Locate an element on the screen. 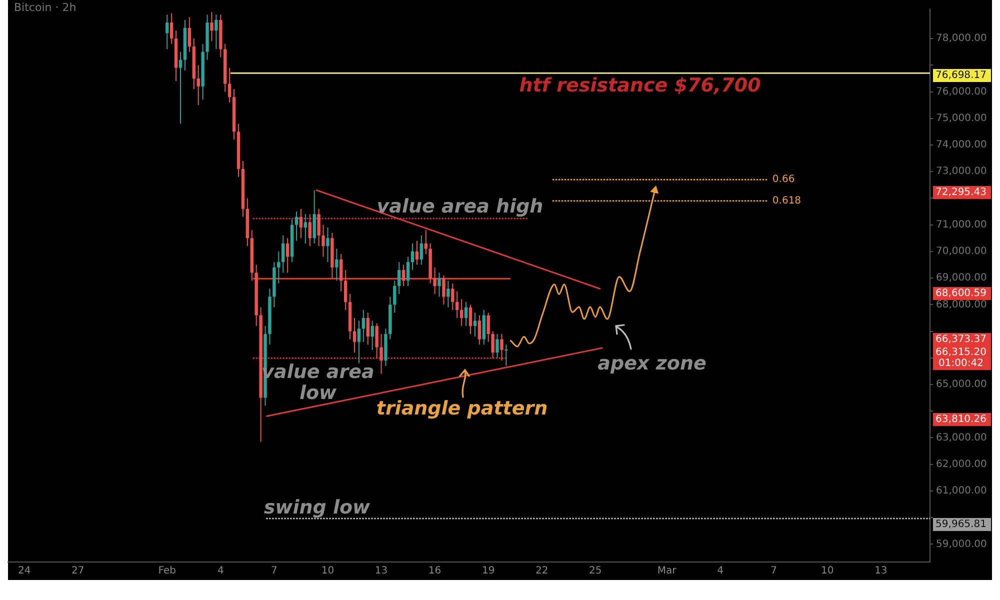  y-tick-label: 69,000.00 is located at coordinates (961, 278).